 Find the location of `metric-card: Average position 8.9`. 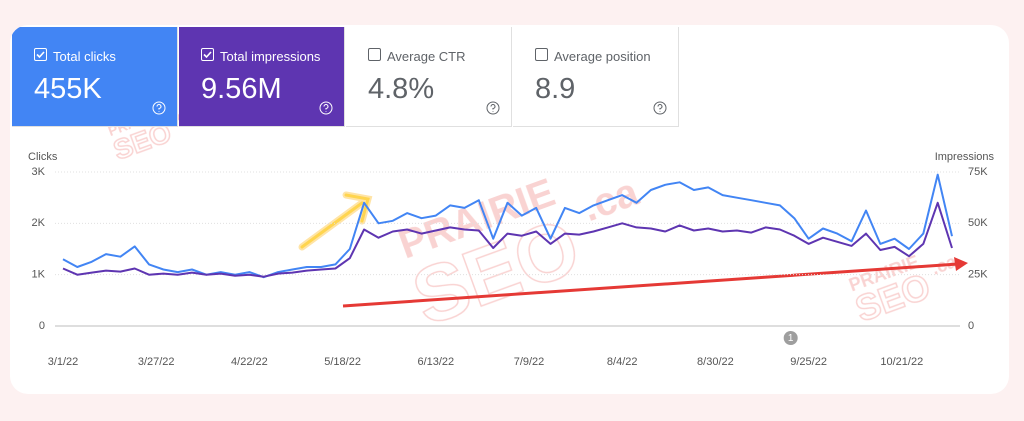

metric-card: Average position 8.9 is located at coordinates (596, 77).